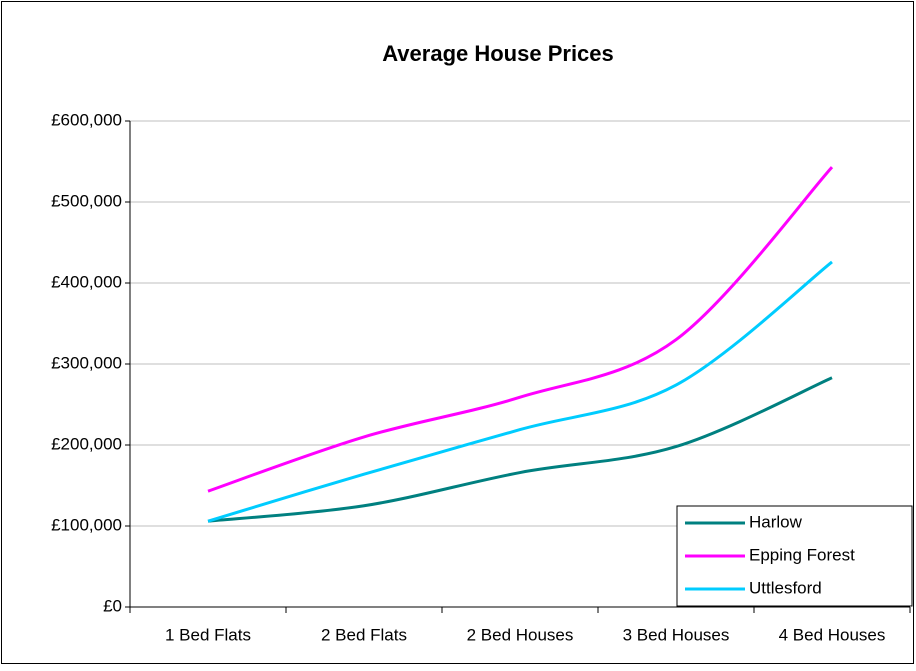  I want to click on y-tick-label: £100,000, so click(86, 524).